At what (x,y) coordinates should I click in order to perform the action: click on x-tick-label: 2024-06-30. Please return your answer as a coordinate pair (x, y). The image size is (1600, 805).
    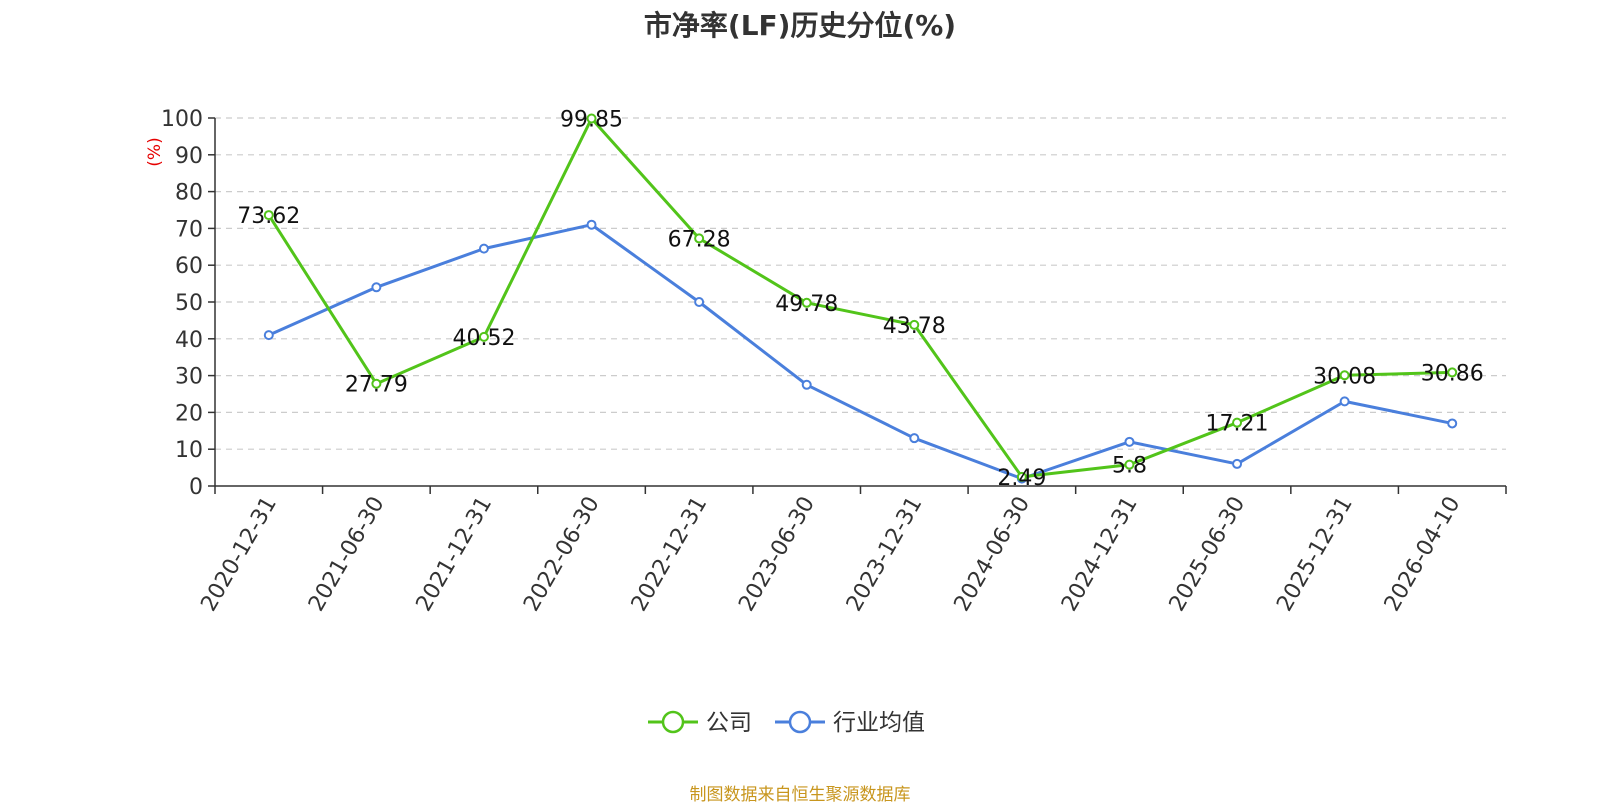
    Looking at the image, I should click on (992, 554).